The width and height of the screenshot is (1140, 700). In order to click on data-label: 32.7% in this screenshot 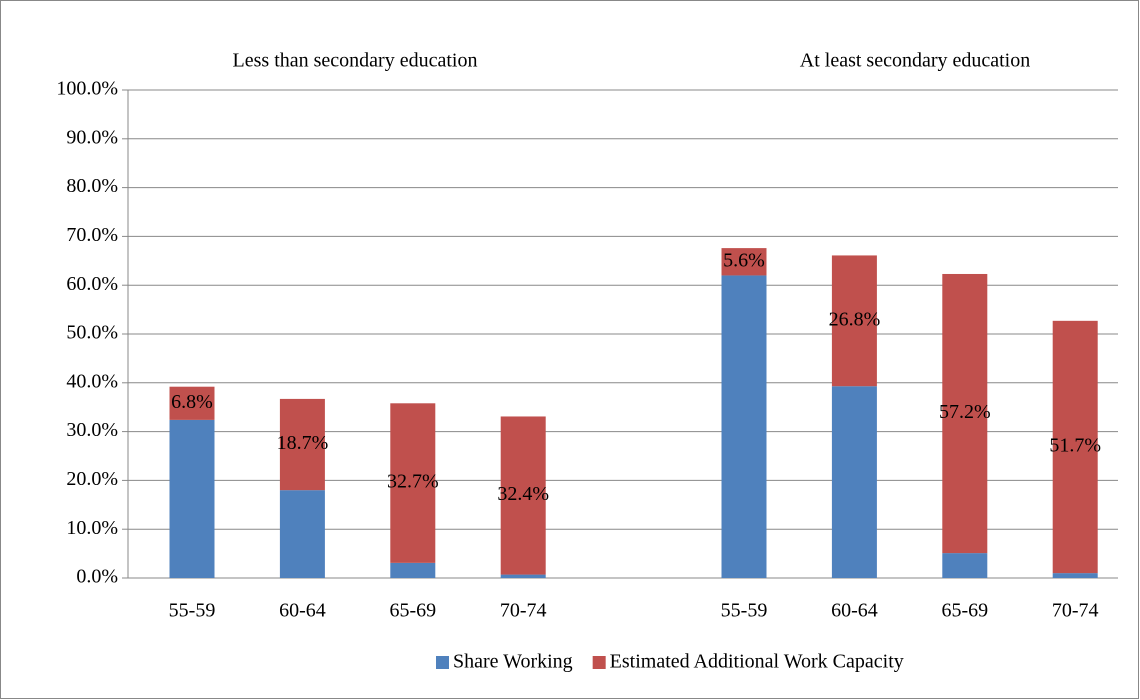, I will do `click(413, 482)`.